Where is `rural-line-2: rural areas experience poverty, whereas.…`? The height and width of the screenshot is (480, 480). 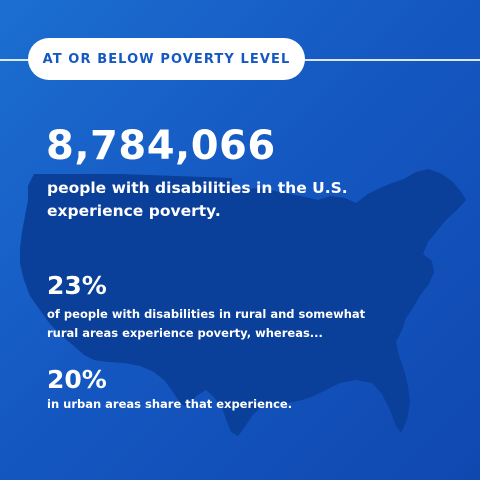 rural-line-2: rural areas experience poverty, whereas.… is located at coordinates (185, 332).